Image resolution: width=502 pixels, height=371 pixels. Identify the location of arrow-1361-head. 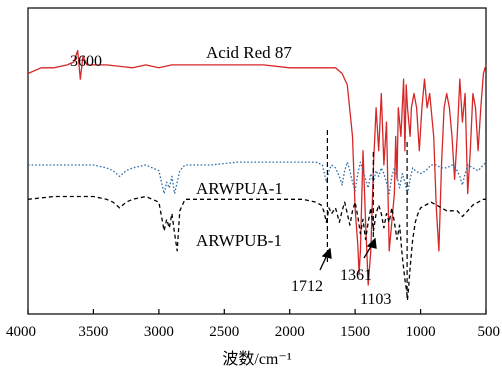
(371, 243).